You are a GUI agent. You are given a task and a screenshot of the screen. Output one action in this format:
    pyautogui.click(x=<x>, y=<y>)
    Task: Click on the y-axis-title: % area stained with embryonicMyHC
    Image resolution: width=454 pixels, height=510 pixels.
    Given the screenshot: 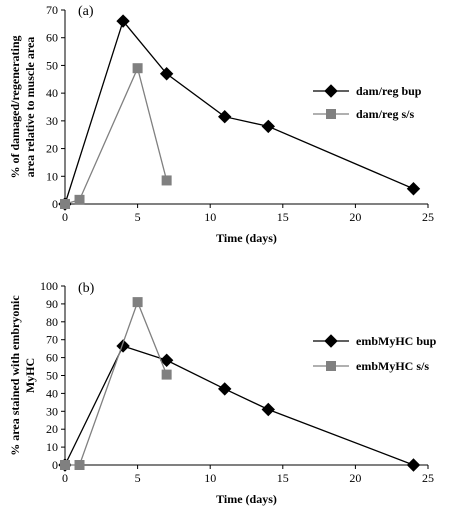 What is the action you would take?
    pyautogui.click(x=22, y=375)
    